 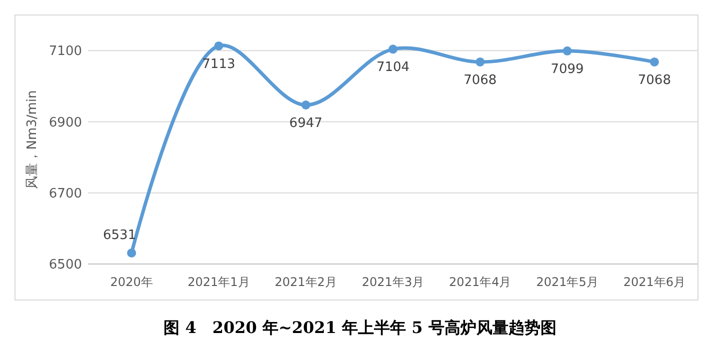 I want to click on x-tick-label: 2021年6月, so click(x=654, y=282).